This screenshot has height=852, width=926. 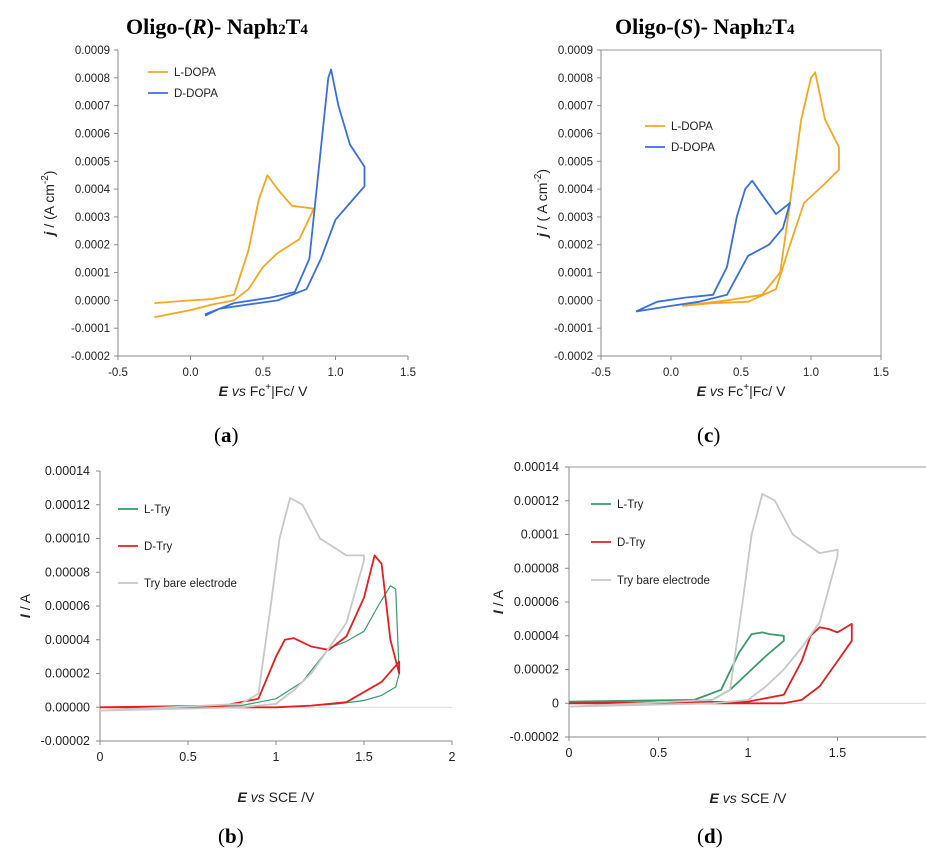 What do you see at coordinates (217, 26) in the screenshot?
I see `panel-a-title: Oligo-(R)- Naph2T4` at bounding box center [217, 26].